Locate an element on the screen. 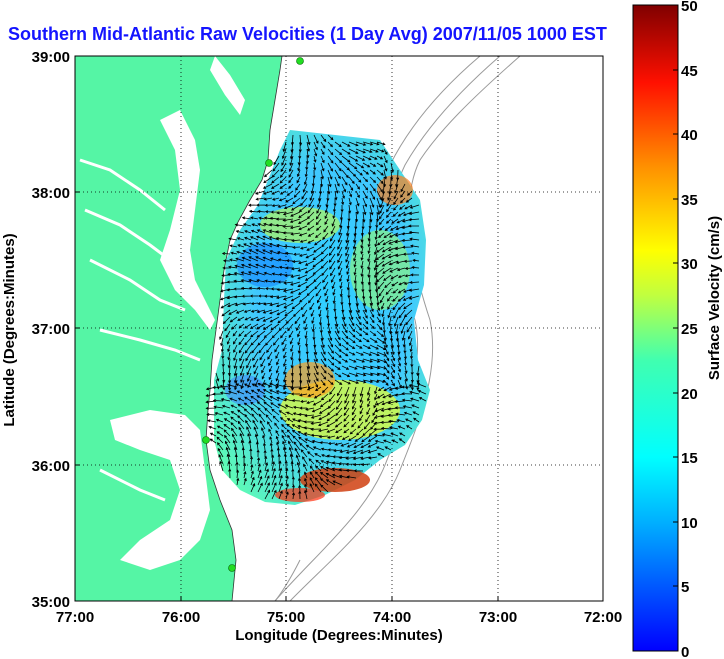  colorbar-tick-label: 20 is located at coordinates (689, 394).